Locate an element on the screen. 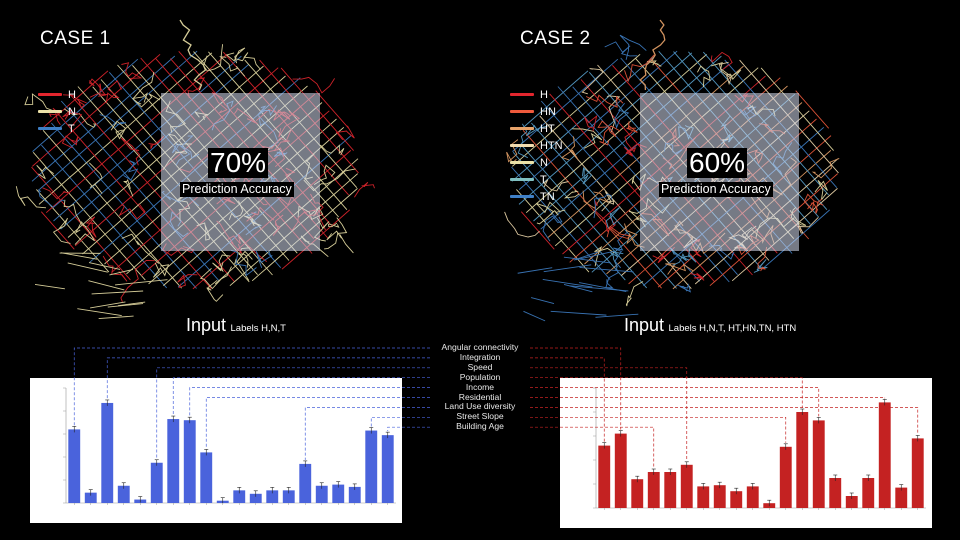 Image resolution: width=960 pixels, height=540 pixels. case2-title: CASE 2 is located at coordinates (555, 38).